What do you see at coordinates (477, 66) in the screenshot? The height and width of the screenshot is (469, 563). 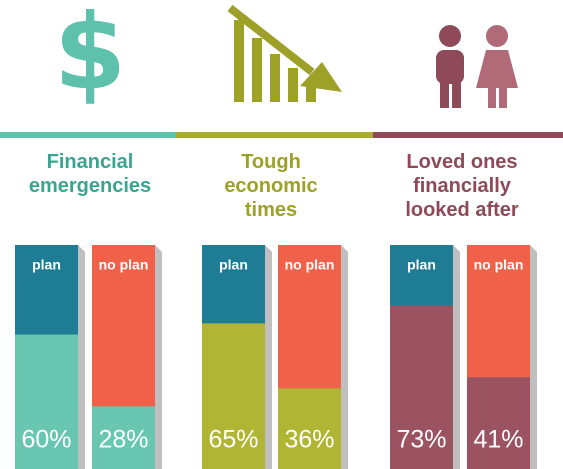 I see `couple-icon` at bounding box center [477, 66].